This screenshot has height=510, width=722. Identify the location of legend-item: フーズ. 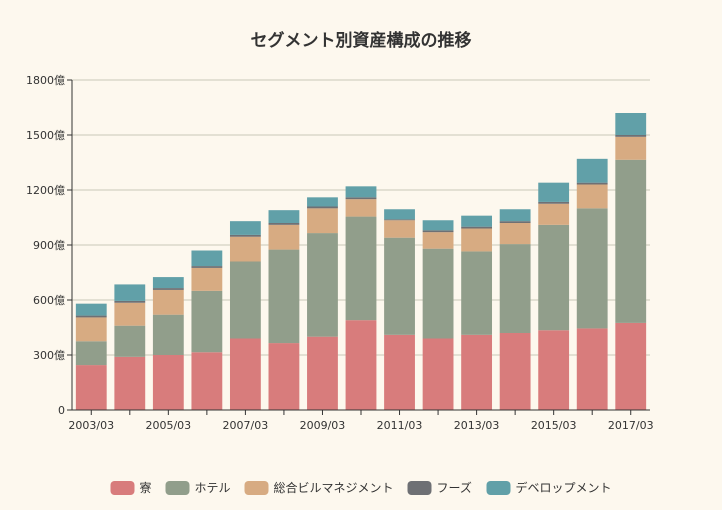
(439, 487).